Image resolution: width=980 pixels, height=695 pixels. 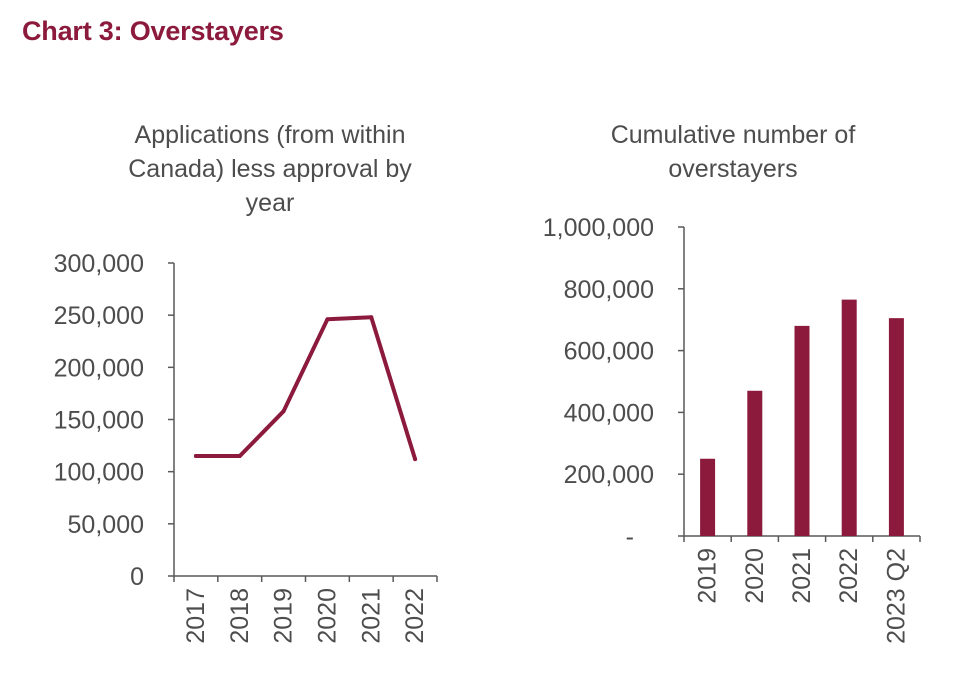 What do you see at coordinates (153, 31) in the screenshot?
I see `page-title: Chart 3: Overstayers` at bounding box center [153, 31].